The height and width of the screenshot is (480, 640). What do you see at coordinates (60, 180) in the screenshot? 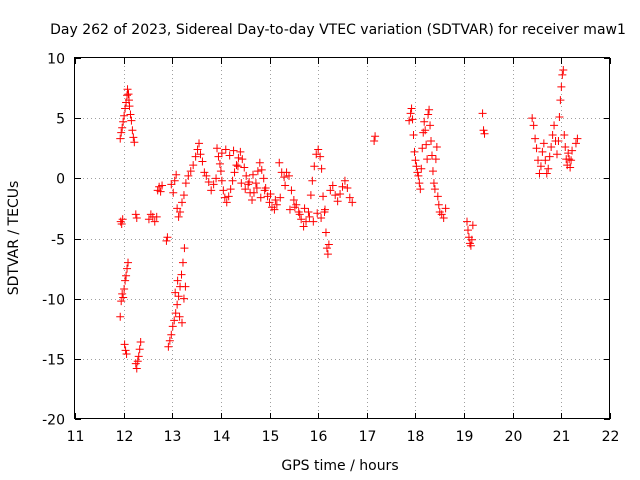
I see `y-tick-label: 0` at bounding box center [60, 180].